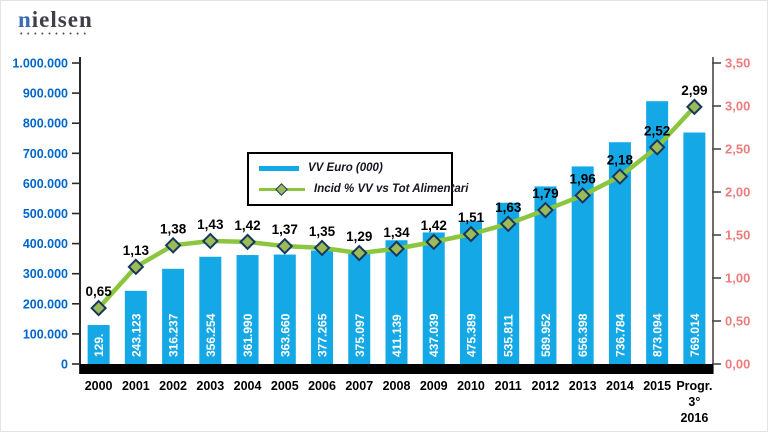  Describe the element at coordinates (45, 244) in the screenshot. I see `left-axis-tick-label: 400.000` at that location.